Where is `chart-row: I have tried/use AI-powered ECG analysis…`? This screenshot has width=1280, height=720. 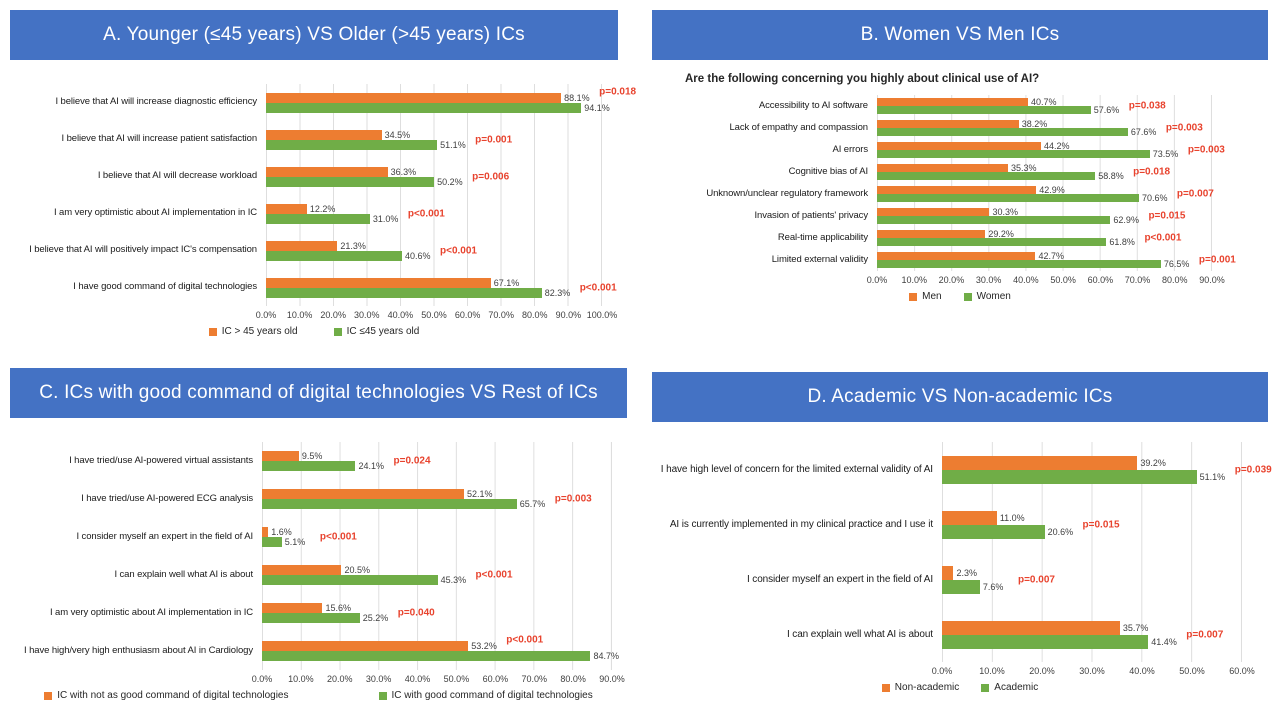 chart-row: I have tried/use AI-powered ECG analysis… is located at coordinates (318, 499).